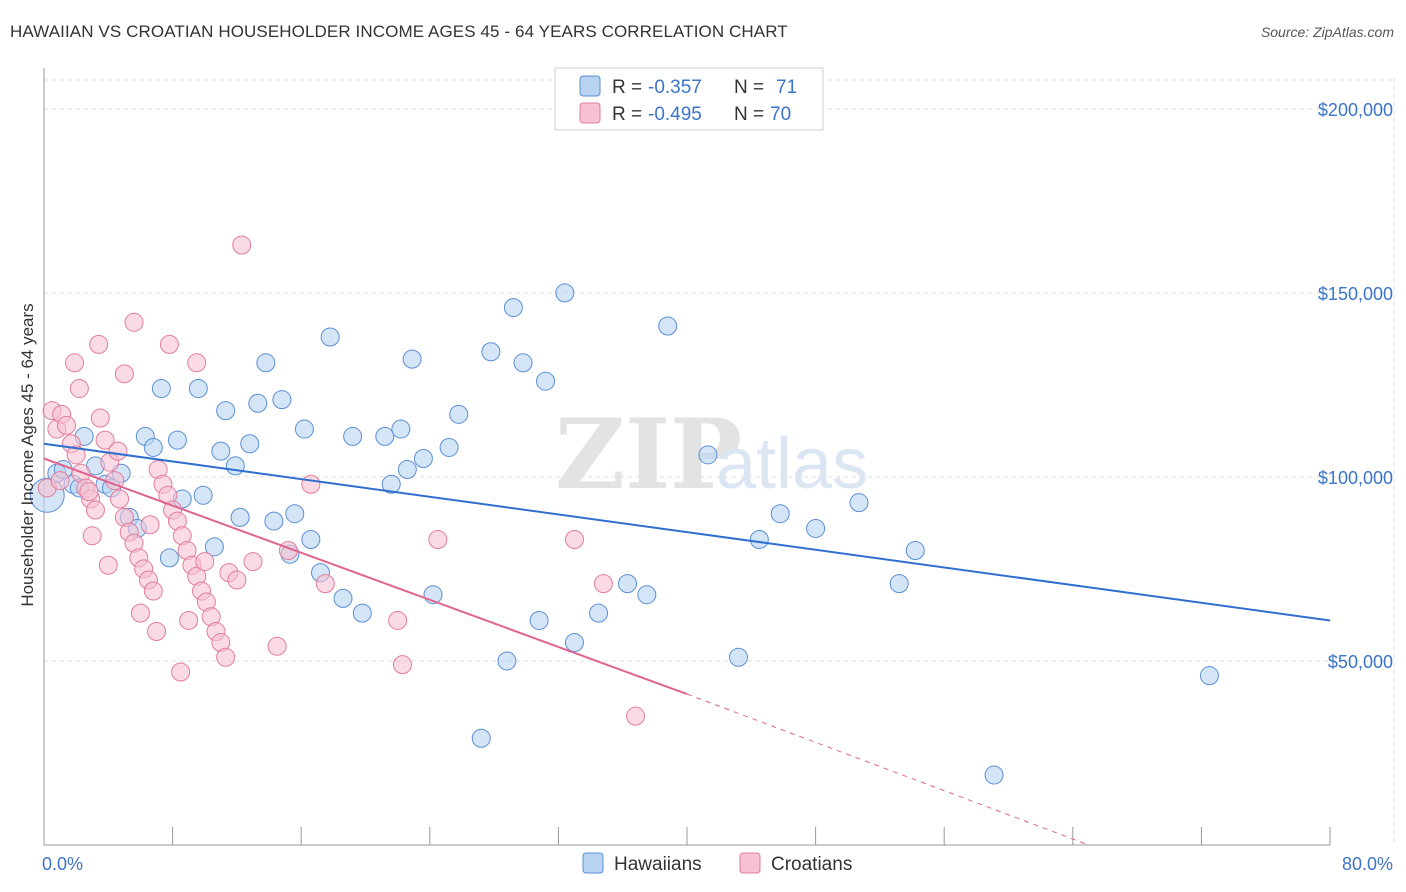 Image resolution: width=1406 pixels, height=892 pixels. What do you see at coordinates (1355, 294) in the screenshot?
I see `y-tick-label-2: $150,000` at bounding box center [1355, 294].